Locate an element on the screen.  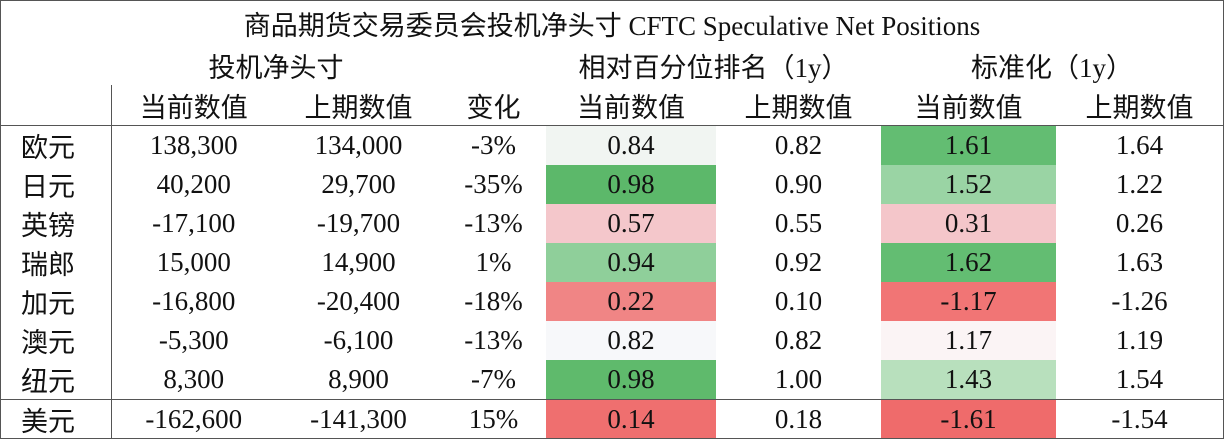
cell: 134,000 is located at coordinates (358, 145).